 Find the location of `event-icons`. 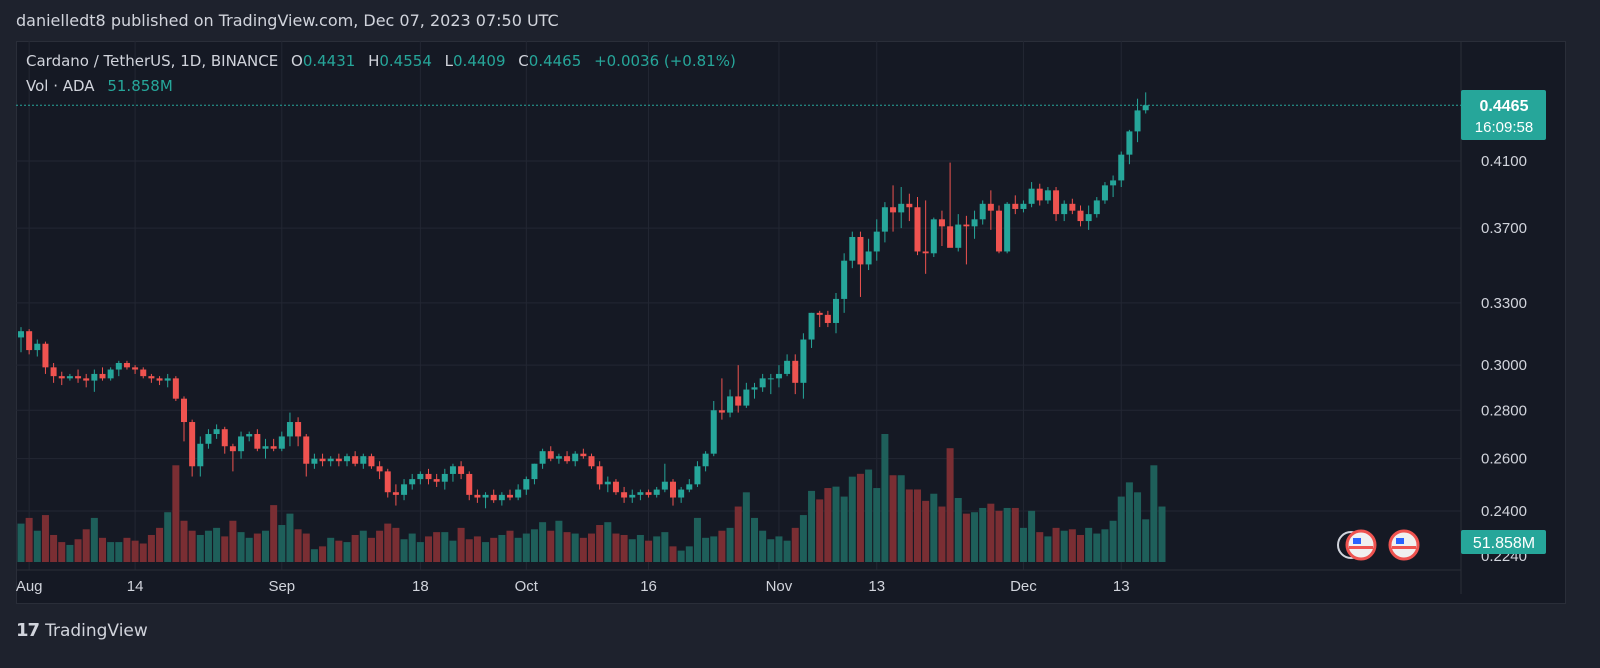

event-icons is located at coordinates (1378, 545).